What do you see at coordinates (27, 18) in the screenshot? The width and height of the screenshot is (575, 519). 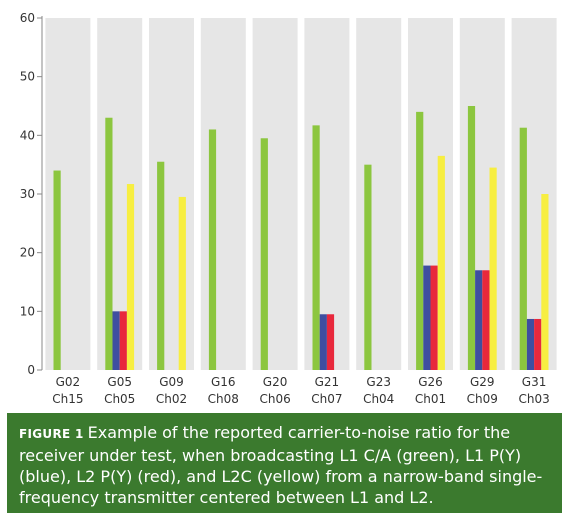 I see `y-tick-label: 60` at bounding box center [27, 18].